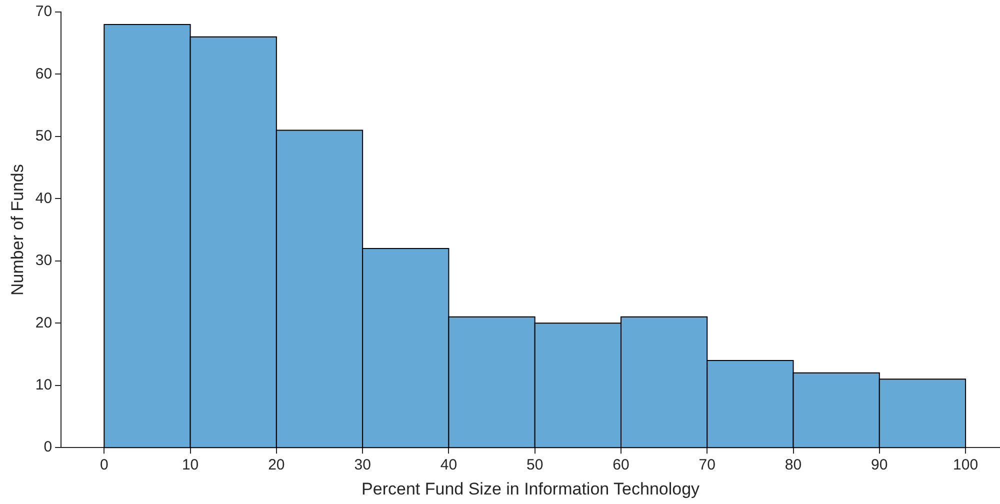  What do you see at coordinates (362, 465) in the screenshot?
I see `x-tick-label: 30` at bounding box center [362, 465].